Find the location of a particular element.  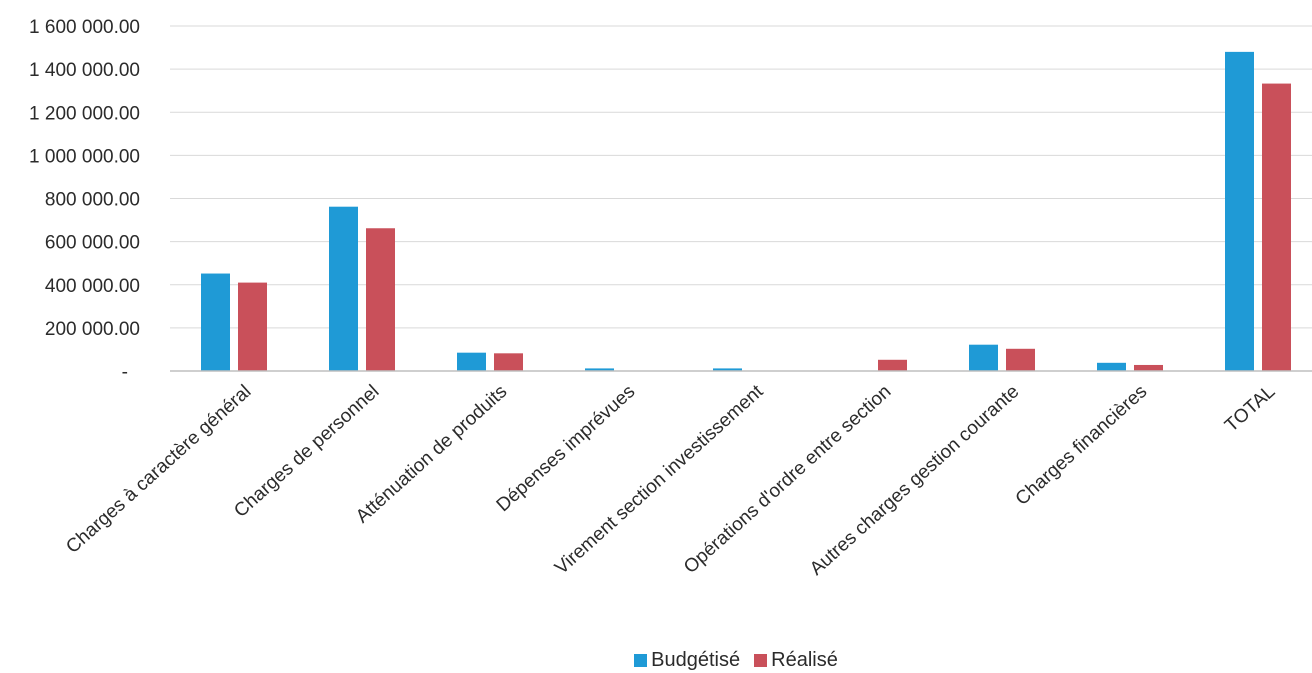

x-tick-label: Charges à caractère général is located at coordinates (158, 469).